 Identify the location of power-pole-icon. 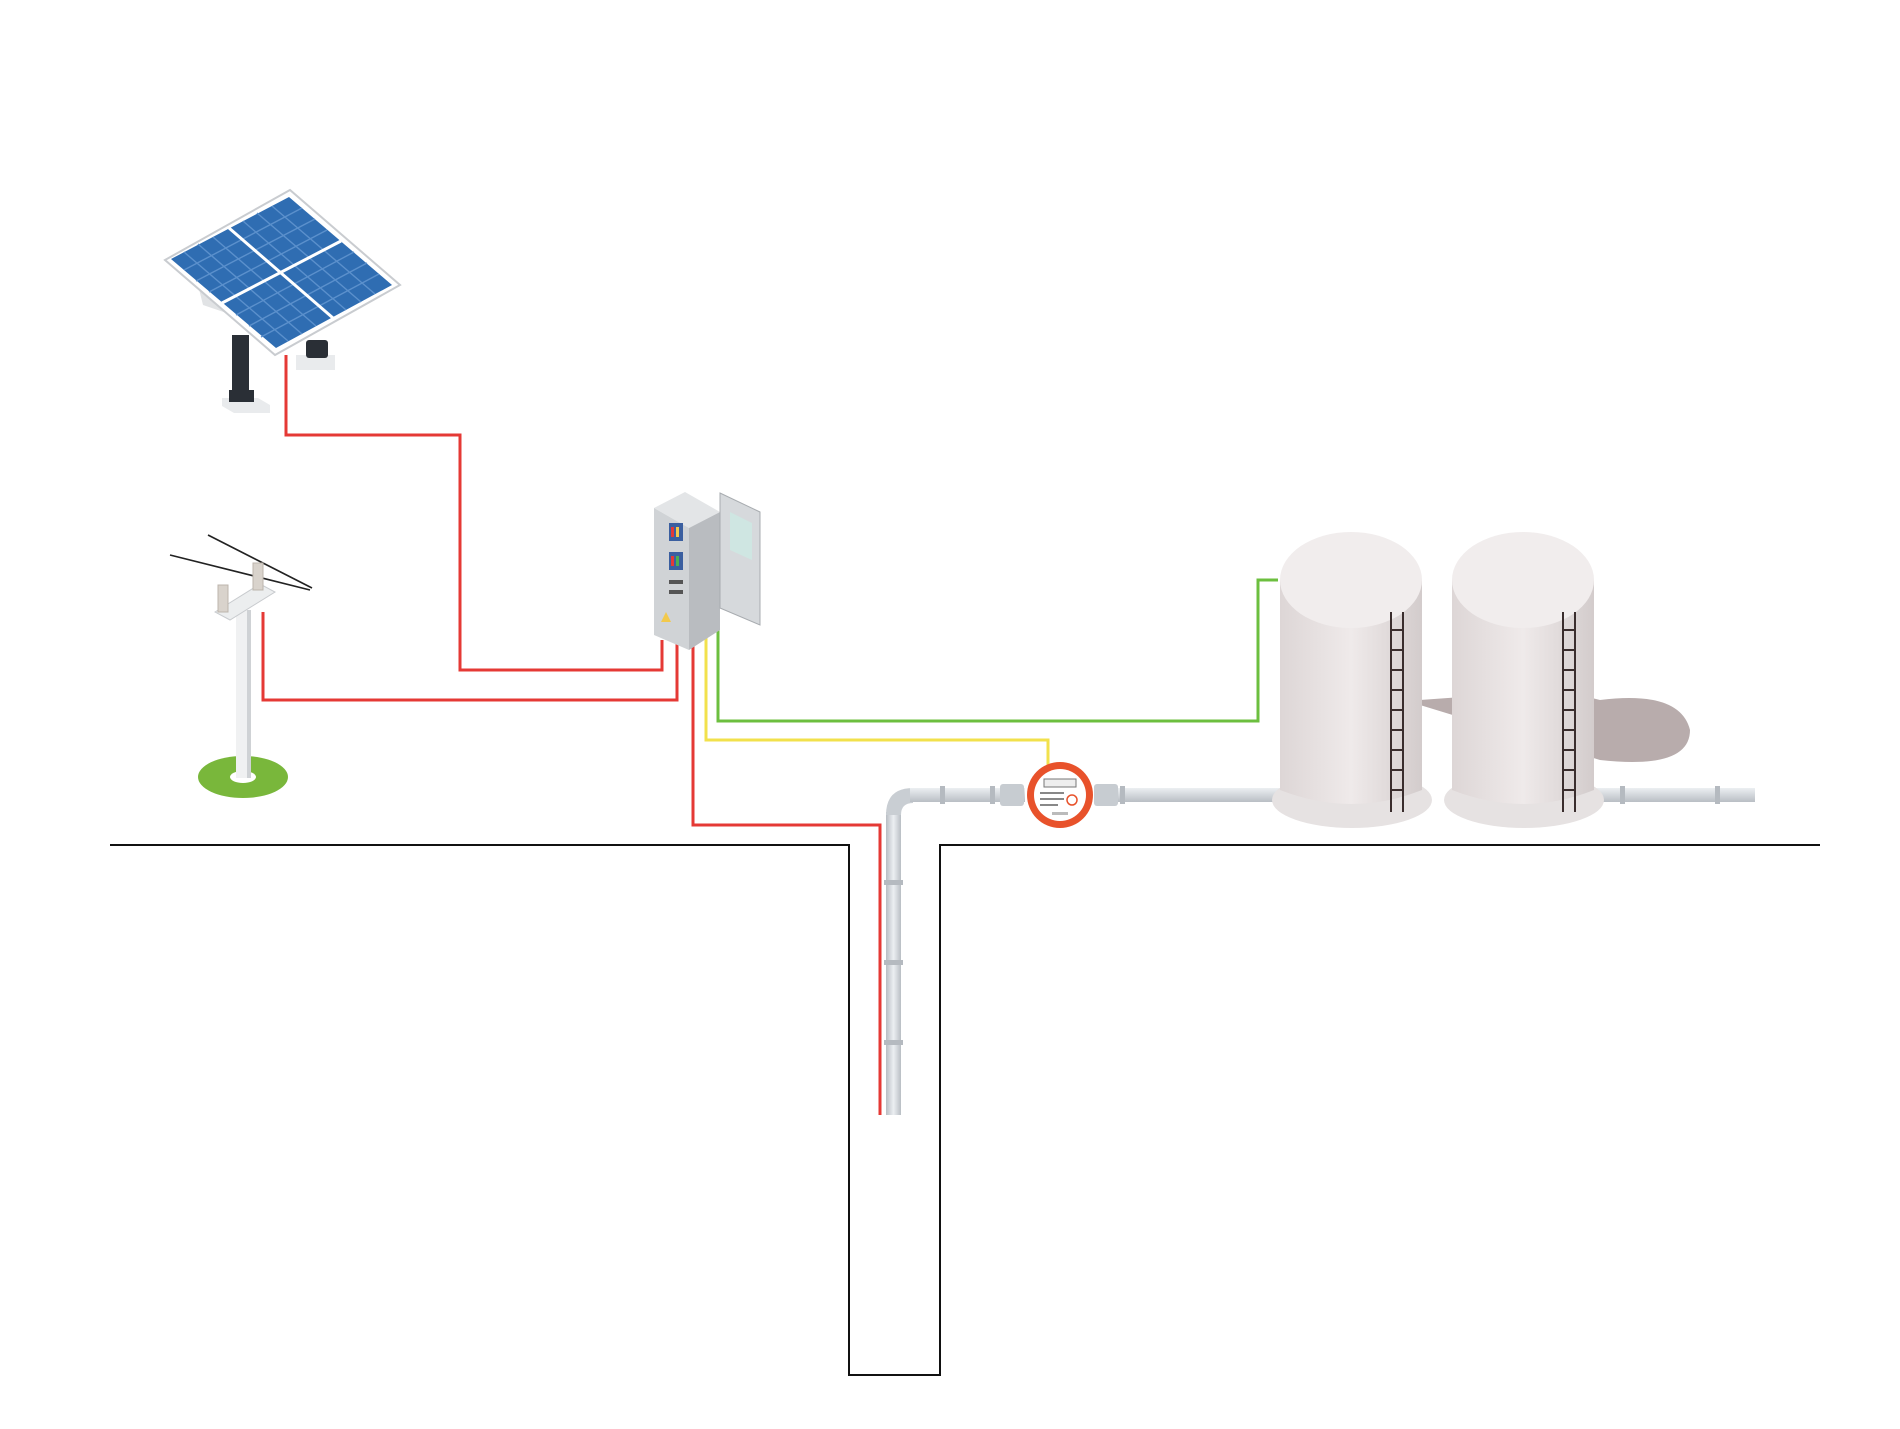
(241, 666).